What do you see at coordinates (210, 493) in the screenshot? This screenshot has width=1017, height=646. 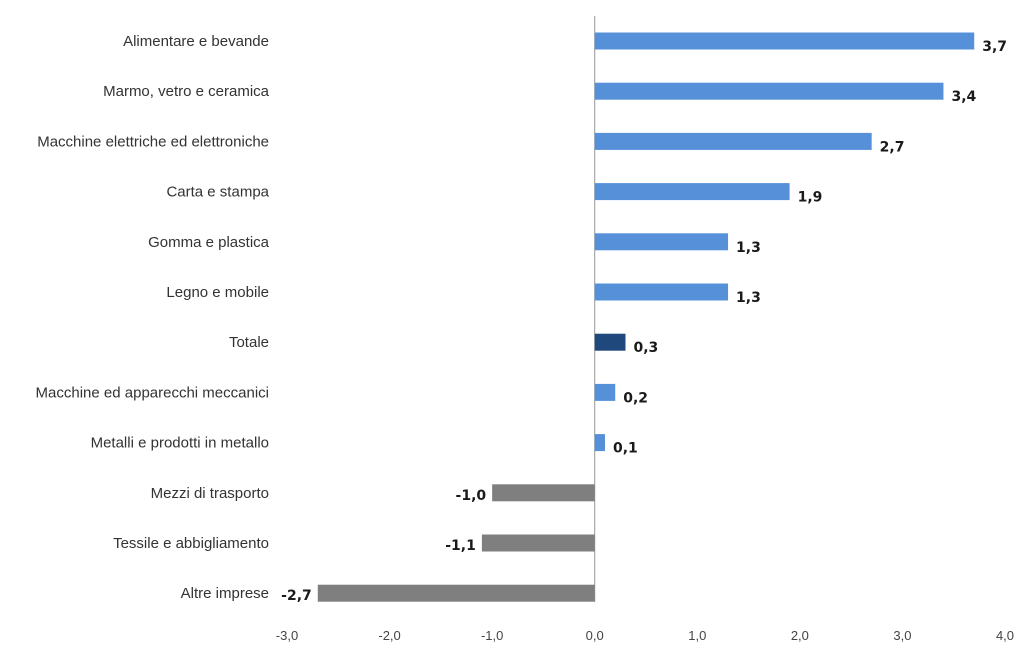 I see `category-label-mezzi-di-trasporto: Mezzi di trasporto` at bounding box center [210, 493].